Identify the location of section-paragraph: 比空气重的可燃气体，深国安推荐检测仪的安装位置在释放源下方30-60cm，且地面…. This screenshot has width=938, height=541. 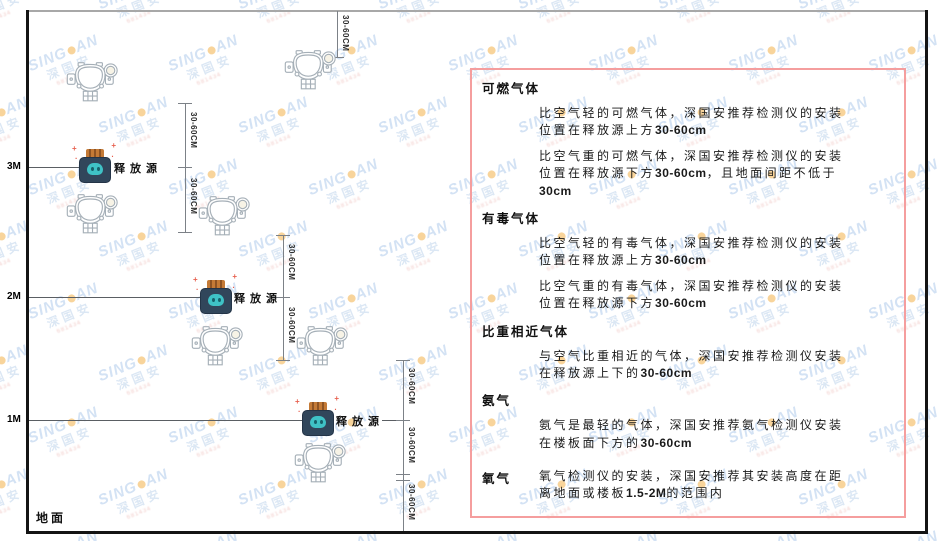
(691, 173).